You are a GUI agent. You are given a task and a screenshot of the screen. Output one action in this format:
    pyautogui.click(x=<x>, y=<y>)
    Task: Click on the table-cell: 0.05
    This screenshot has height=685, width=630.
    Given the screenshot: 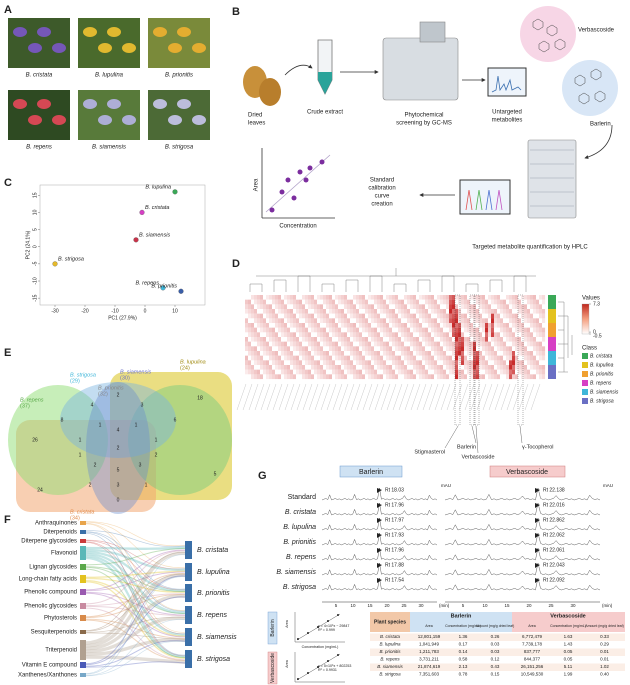 What is the action you would take?
    pyautogui.click(x=568, y=651)
    